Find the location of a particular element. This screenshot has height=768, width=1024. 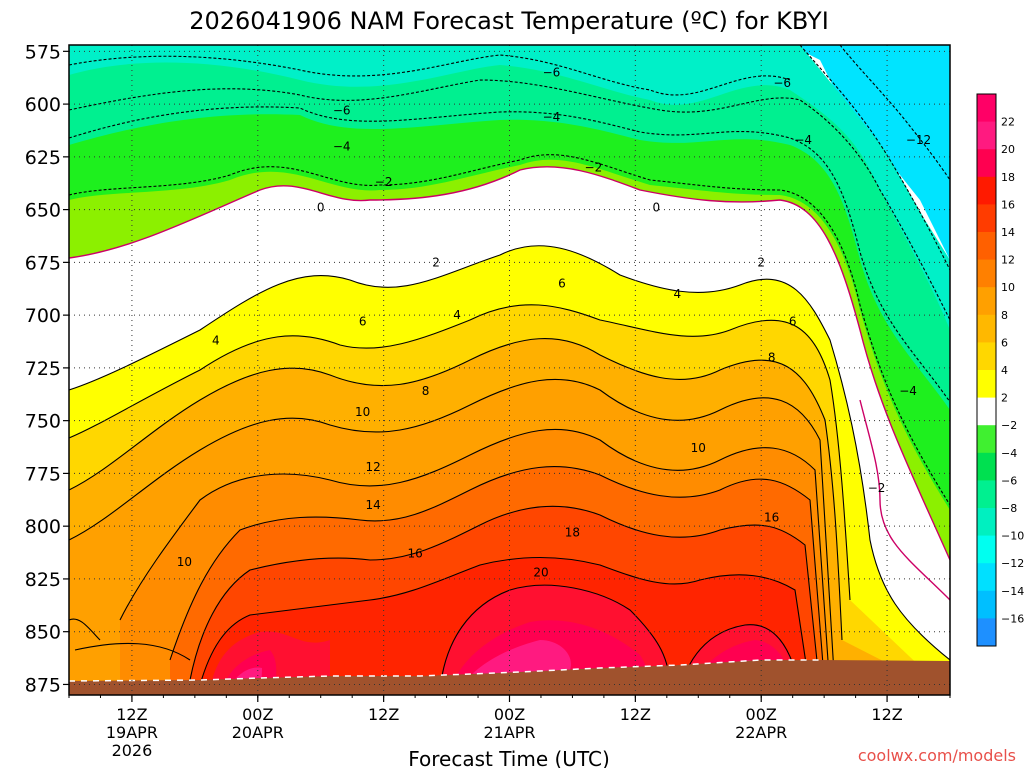

colorbar-label: −10 is located at coordinates (1012, 536).